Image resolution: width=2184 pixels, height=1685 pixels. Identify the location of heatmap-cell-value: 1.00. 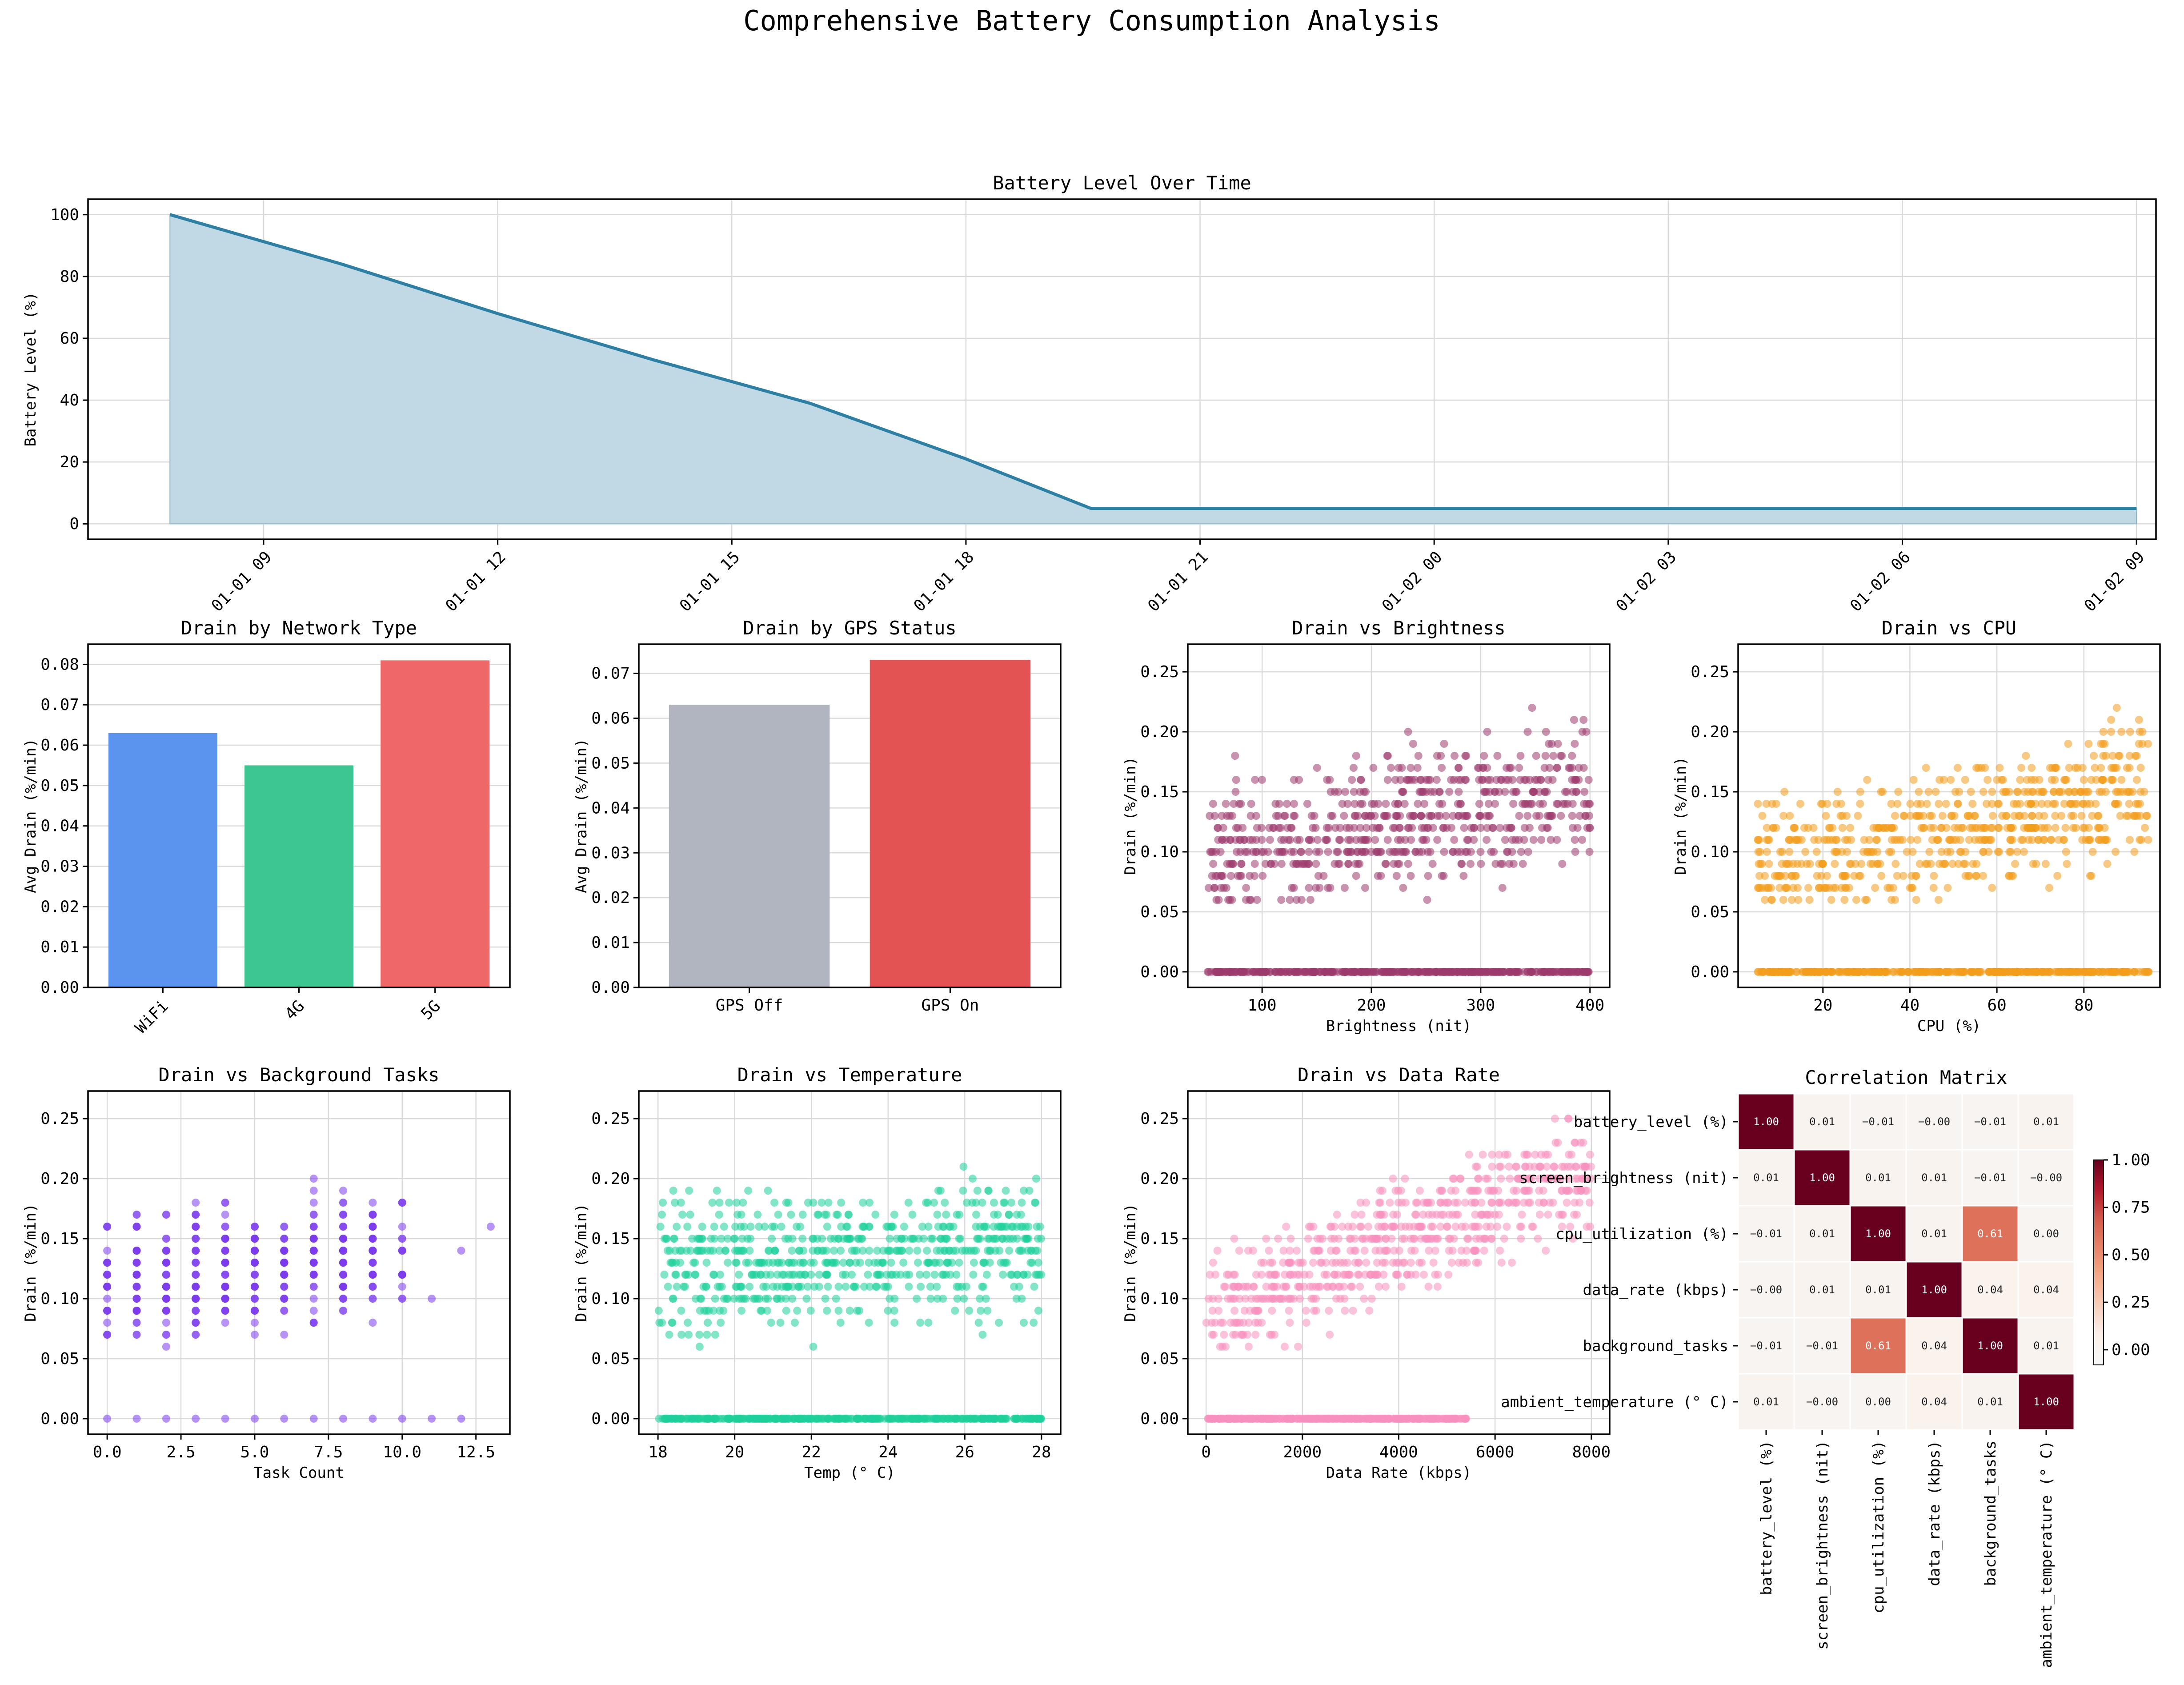
(2046, 1402).